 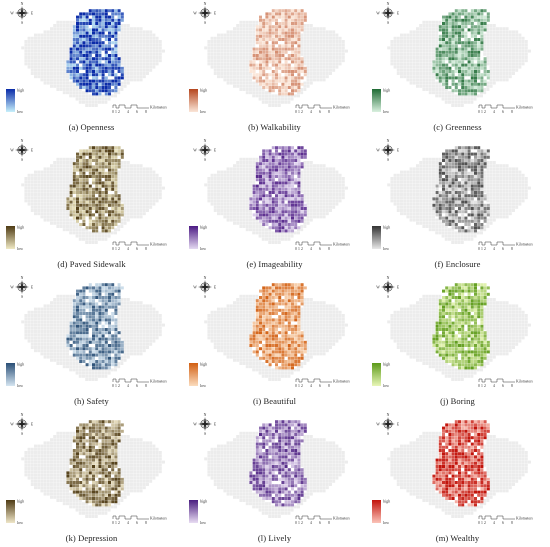 I want to click on scale-tick-label: 6, so click(x=320, y=249).